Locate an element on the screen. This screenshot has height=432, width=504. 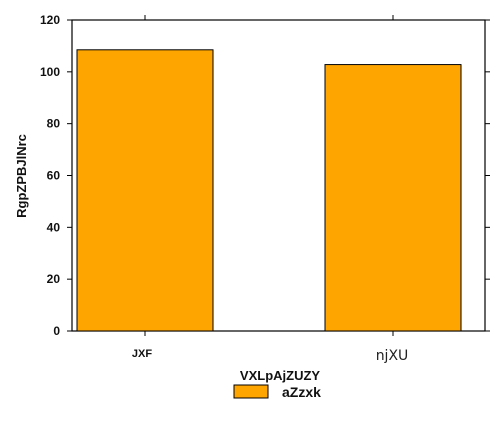
legend: aZzxk is located at coordinates (277, 392).